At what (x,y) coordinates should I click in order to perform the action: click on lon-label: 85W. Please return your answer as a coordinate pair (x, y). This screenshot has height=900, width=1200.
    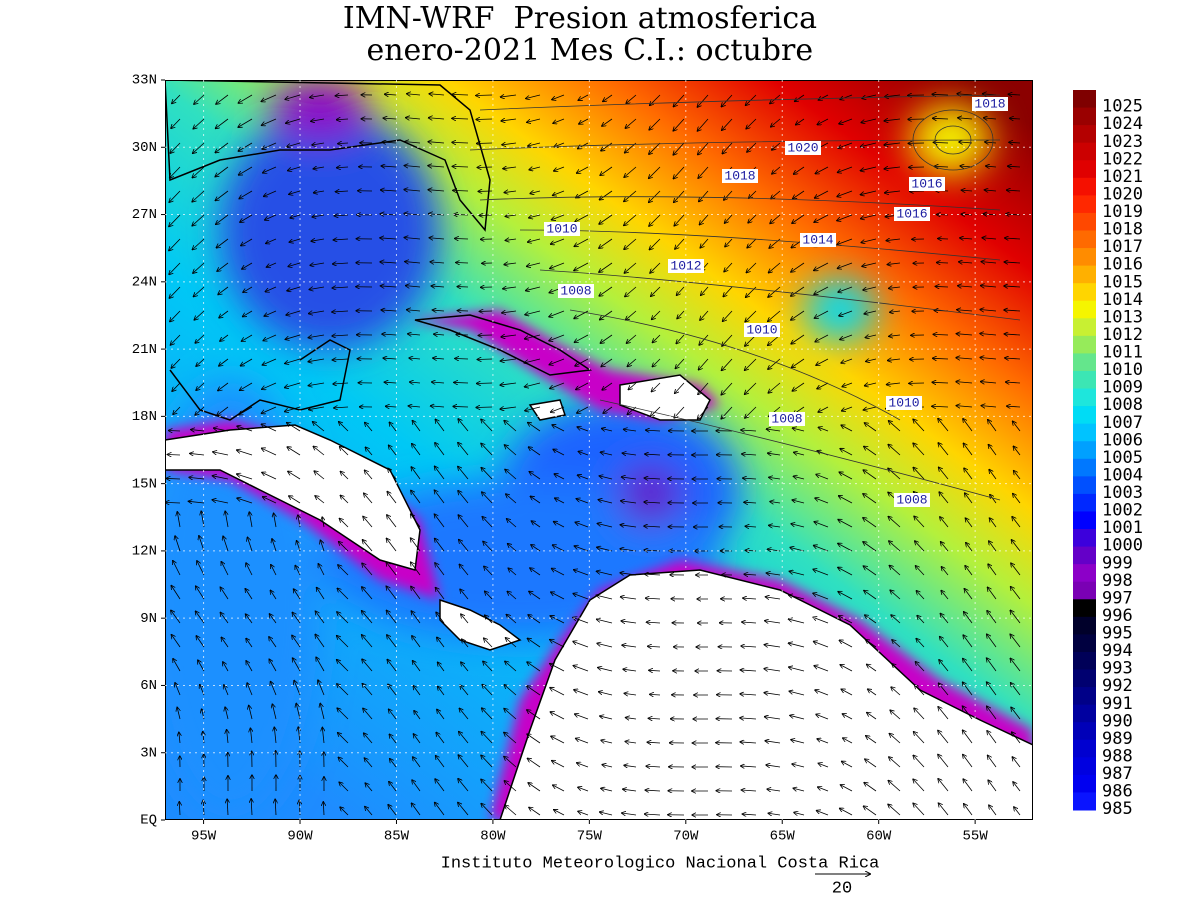
    Looking at the image, I should click on (397, 837).